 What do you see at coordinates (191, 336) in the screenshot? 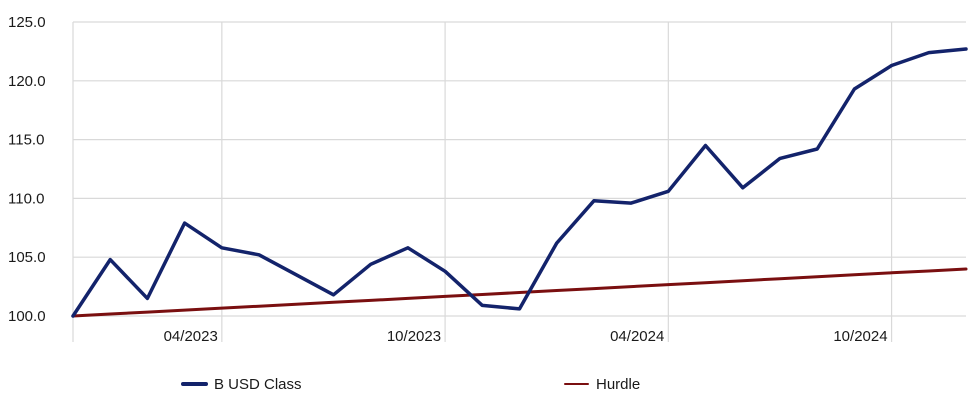
I see `x-tick-label: 04/2023` at bounding box center [191, 336].